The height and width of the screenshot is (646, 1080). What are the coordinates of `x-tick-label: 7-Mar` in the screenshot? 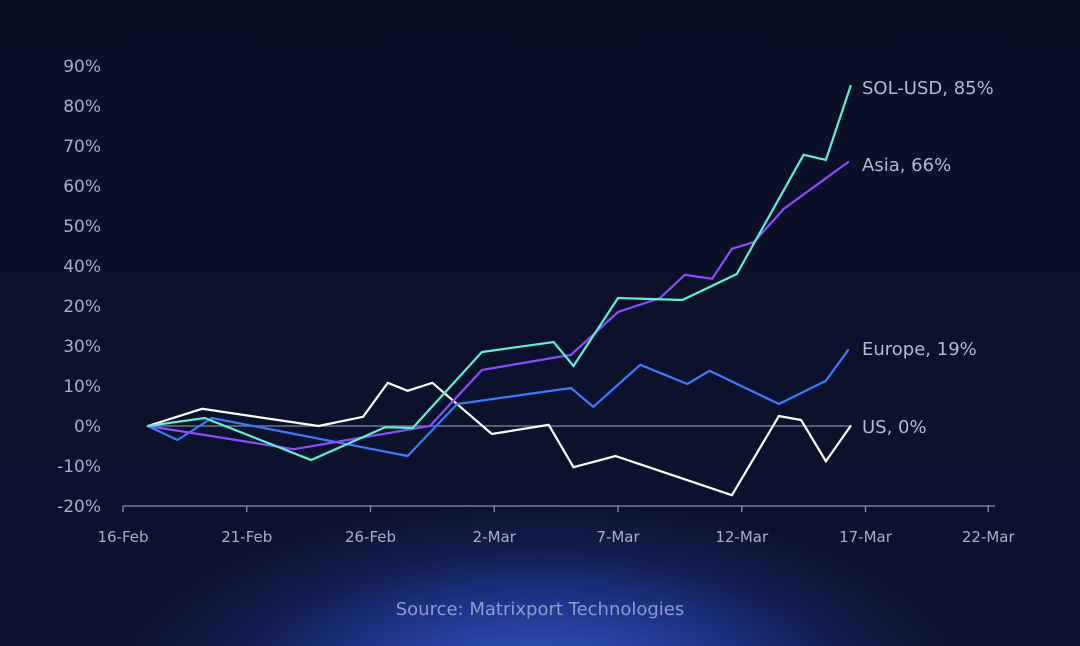 It's located at (618, 537).